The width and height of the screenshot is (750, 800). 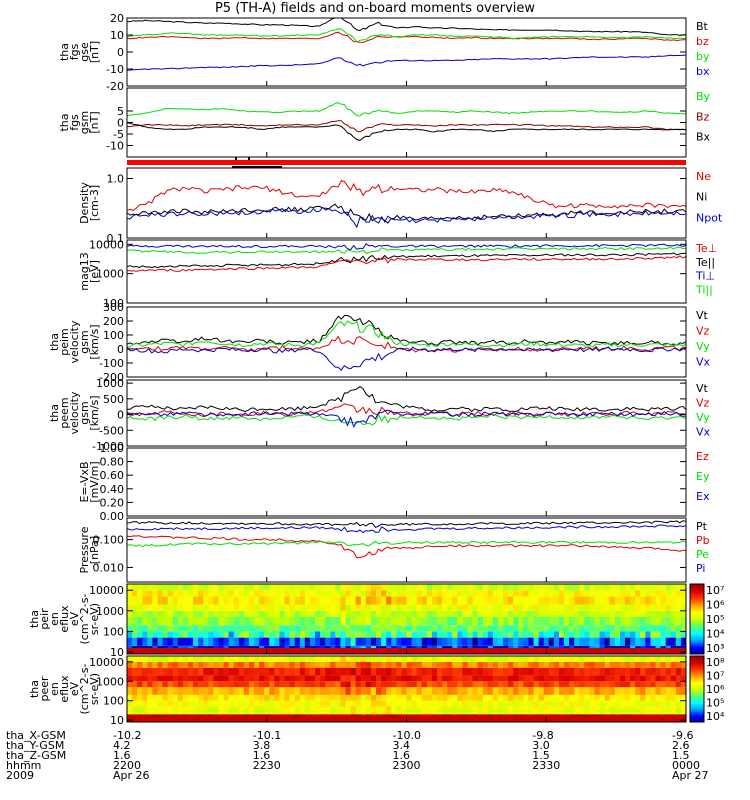 I want to click on series-line-Vx, so click(x=406, y=418).